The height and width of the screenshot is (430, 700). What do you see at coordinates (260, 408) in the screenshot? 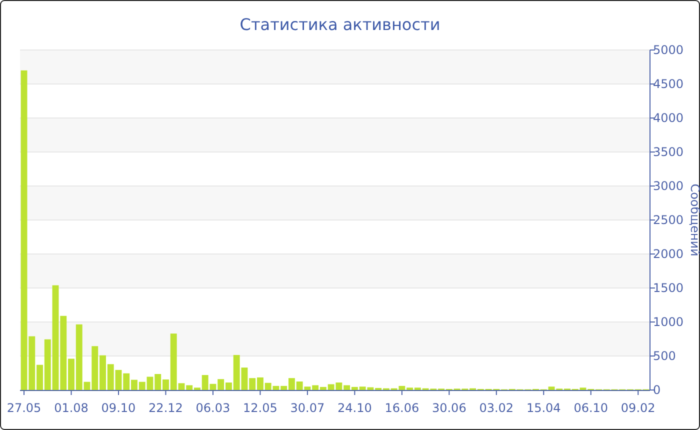
I see `x-tick-label: 12.05` at bounding box center [260, 408].